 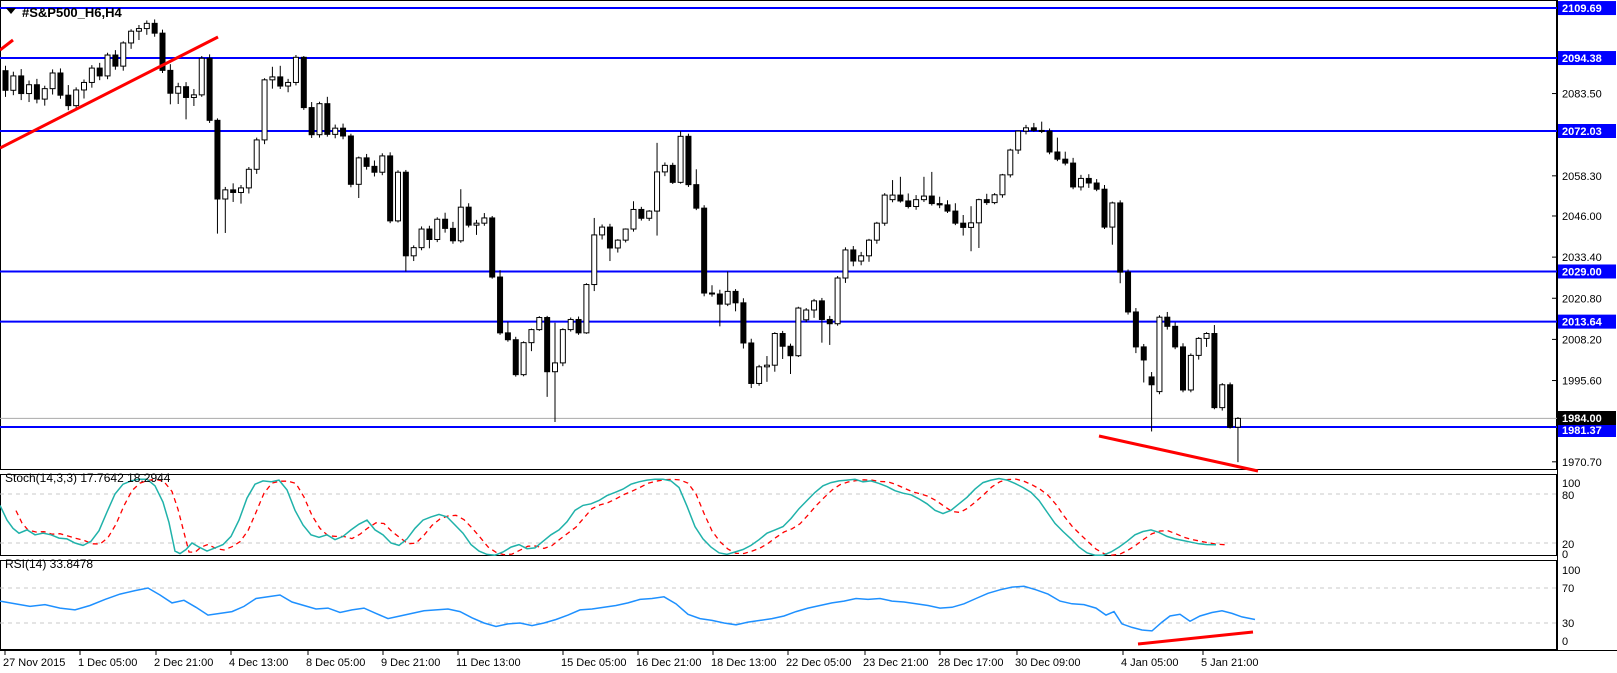 I want to click on rsi-panel-border, so click(x=778, y=605).